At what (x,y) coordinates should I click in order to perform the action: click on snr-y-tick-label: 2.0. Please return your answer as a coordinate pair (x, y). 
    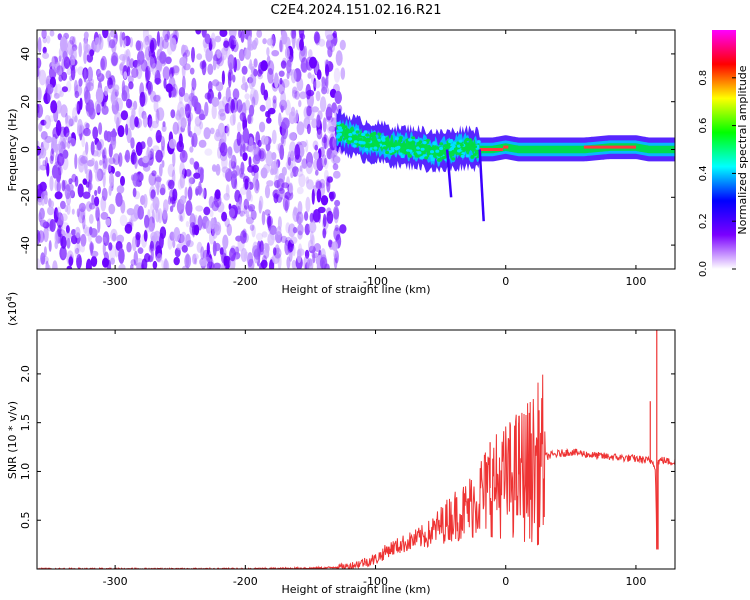
    Looking at the image, I should click on (25, 374).